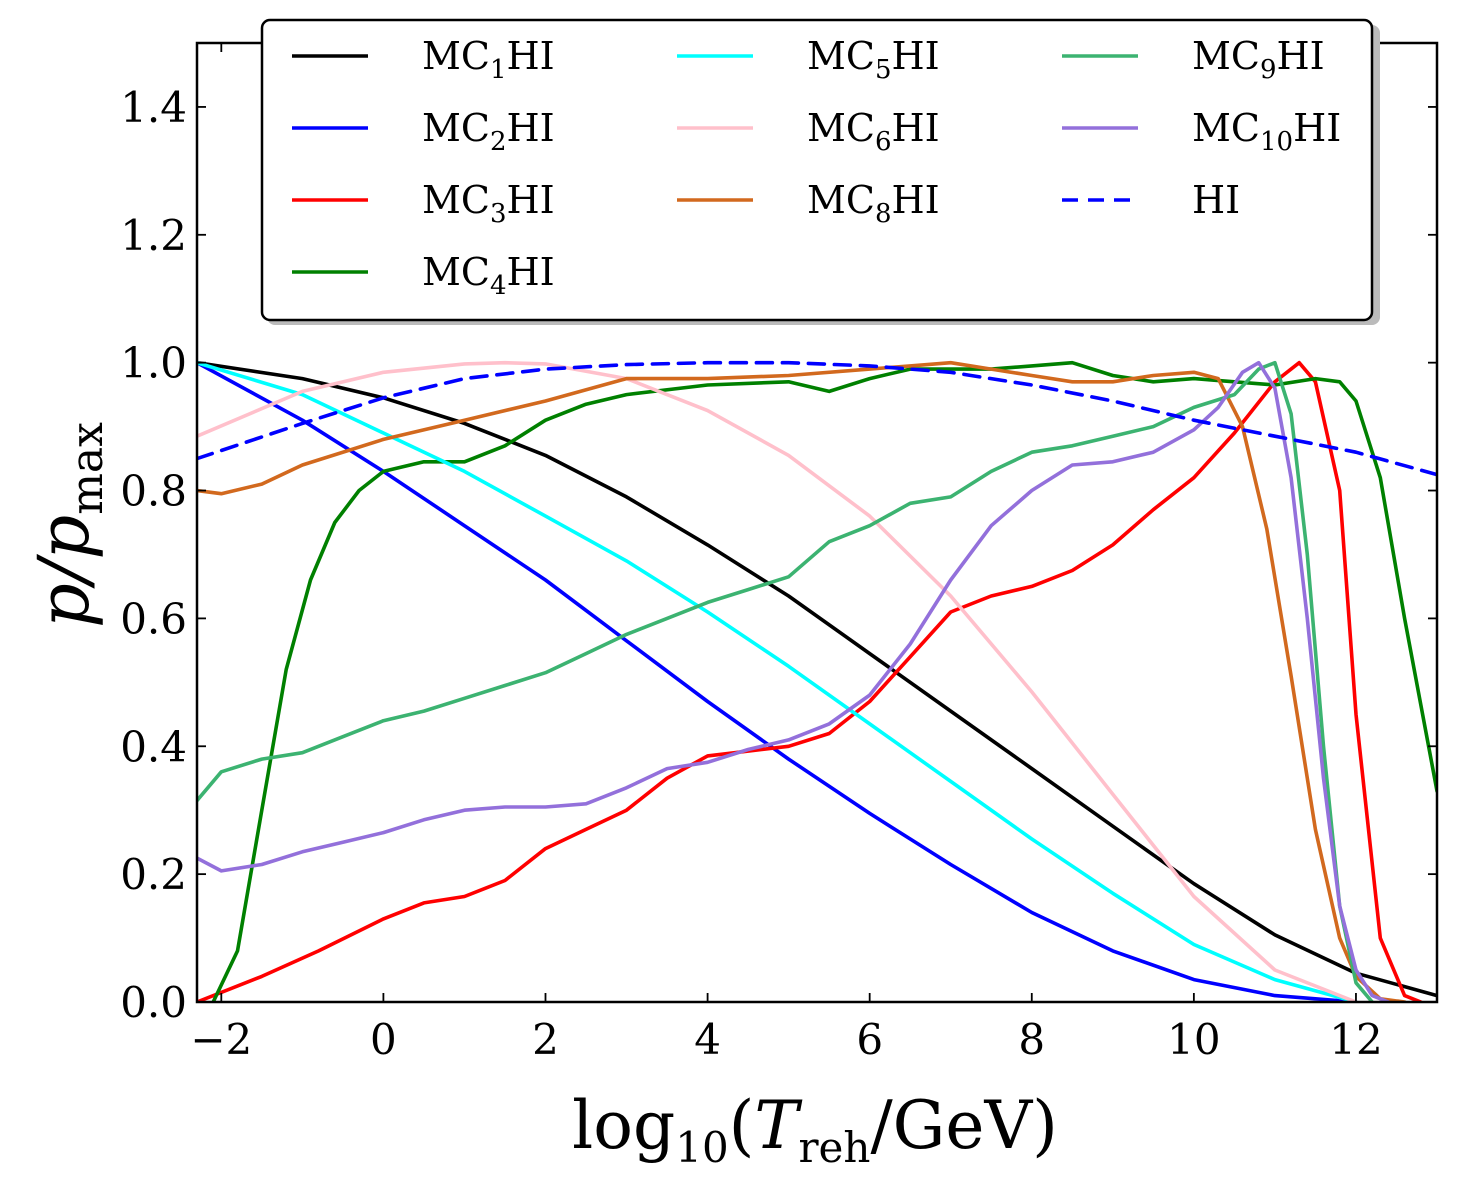  I want to click on y-tick-label: 1.4, so click(153, 107).